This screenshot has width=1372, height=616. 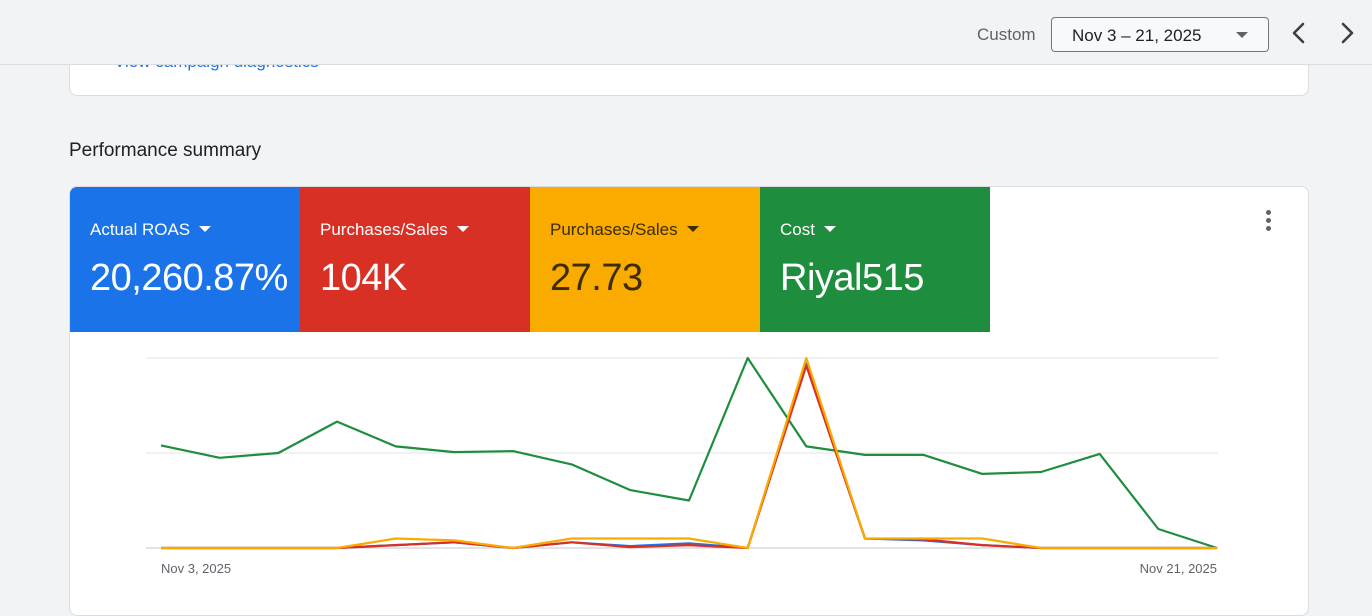 What do you see at coordinates (415, 259) in the screenshot?
I see `metric-tile-purchases-sales: Purchases/Sales 104K` at bounding box center [415, 259].